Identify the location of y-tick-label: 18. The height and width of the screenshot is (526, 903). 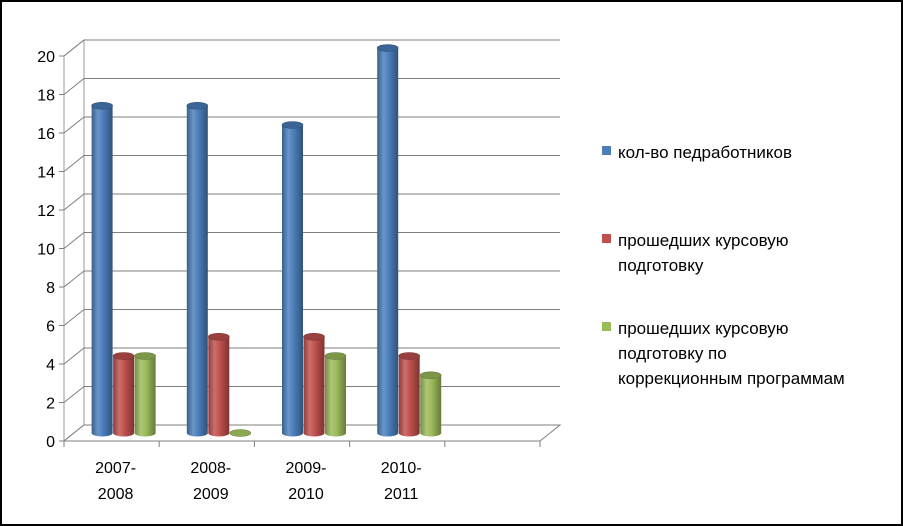
(46, 96).